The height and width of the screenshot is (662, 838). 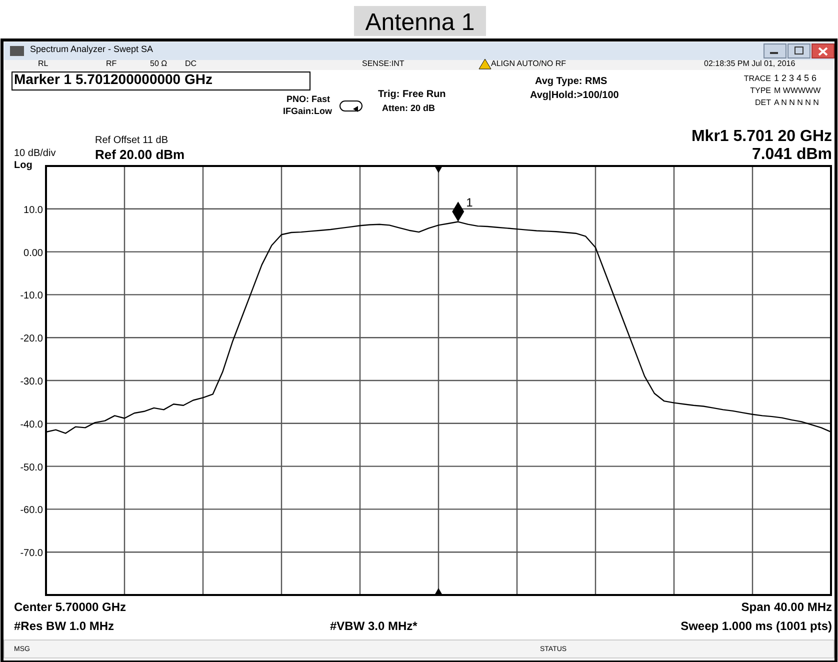 What do you see at coordinates (34, 253) in the screenshot?
I see `y-tick-label: 0.00` at bounding box center [34, 253].